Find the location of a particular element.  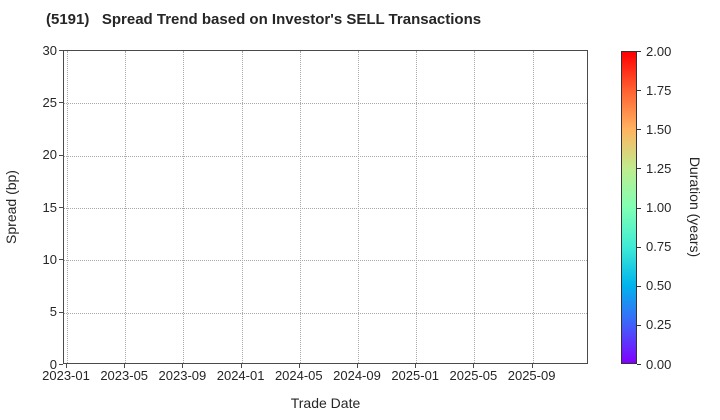

y-tick-label: 5 is located at coordinates (53, 312).